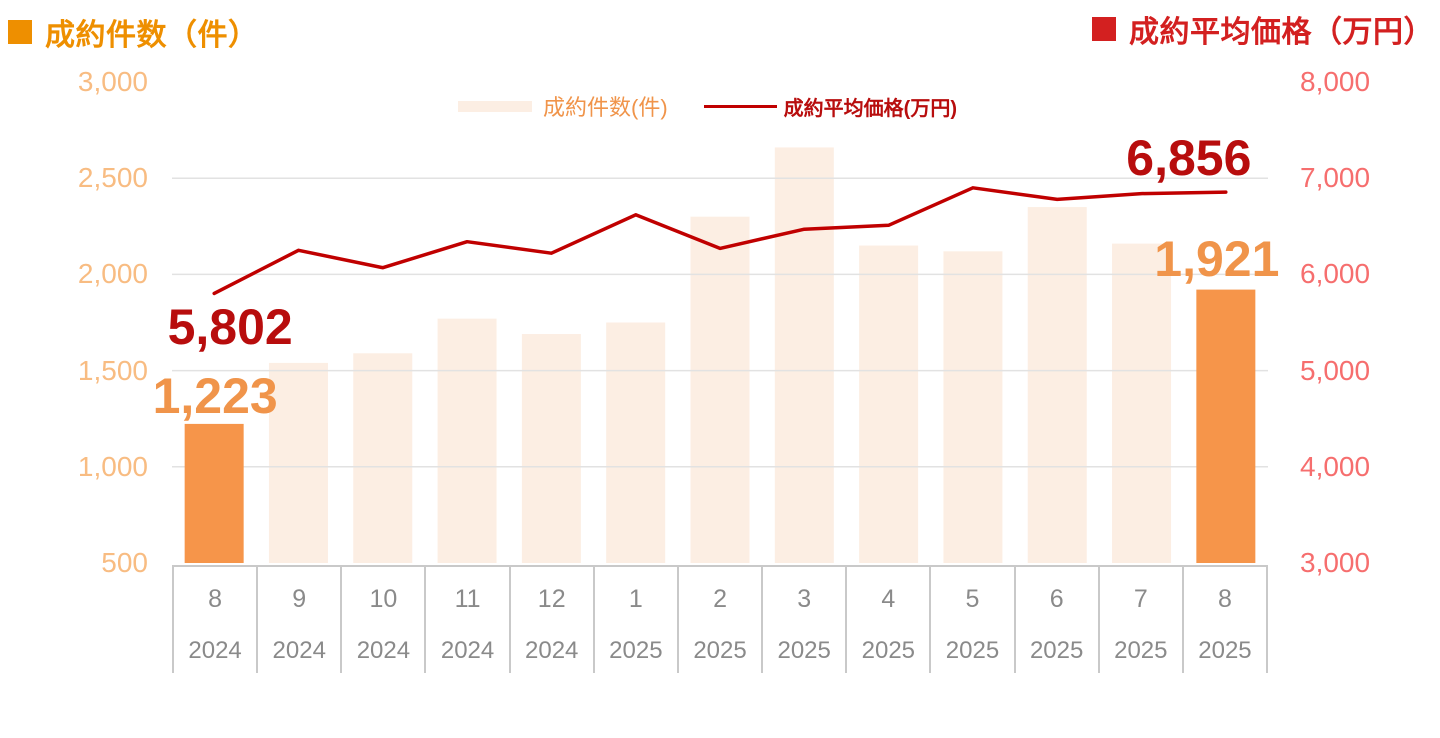 The height and width of the screenshot is (738, 1440). What do you see at coordinates (112, 81) in the screenshot?
I see `left-axis-tick: 3,000` at bounding box center [112, 81].